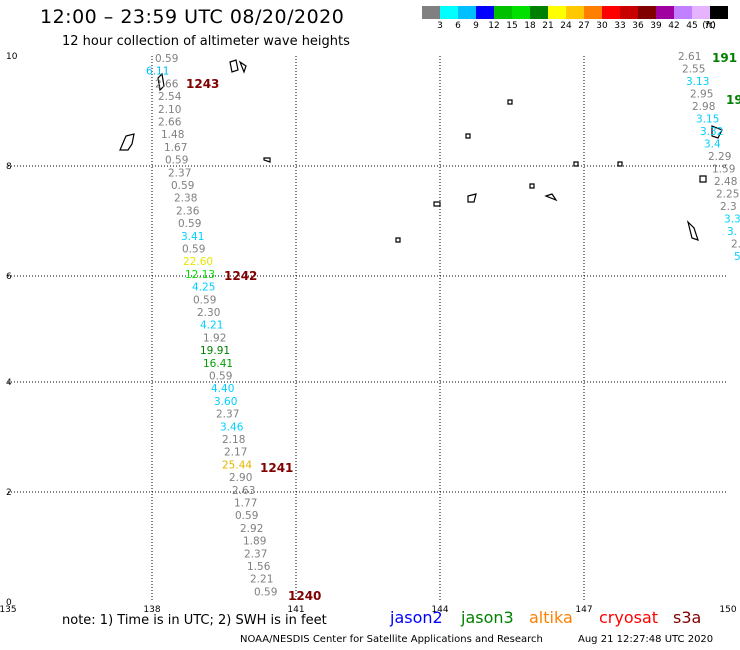  I want to click on wave-value: 3.41, so click(192, 237).